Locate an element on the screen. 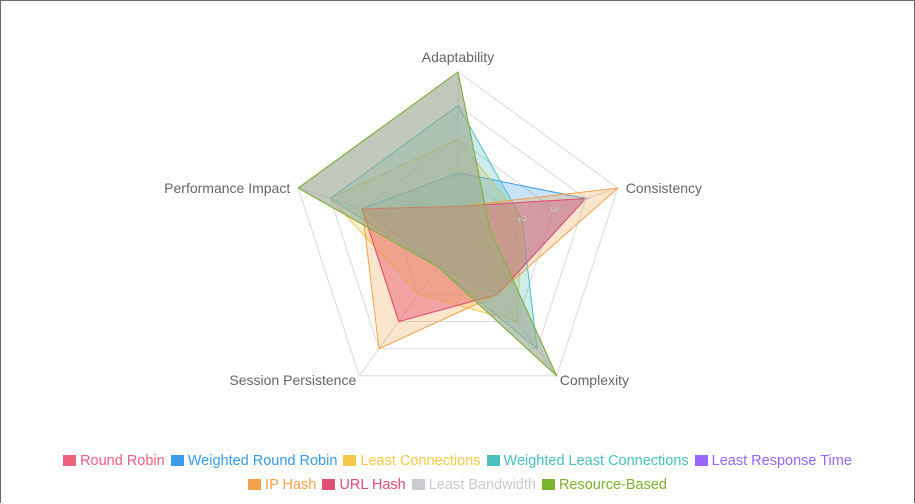  legend-item: Resource-Based is located at coordinates (604, 485).